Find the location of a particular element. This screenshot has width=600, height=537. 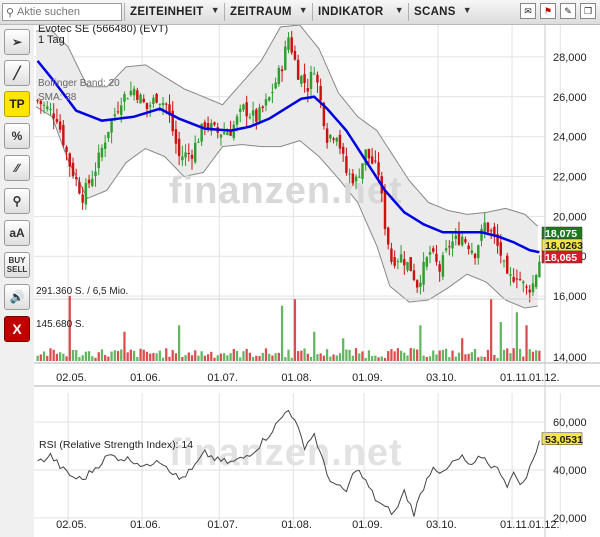

menu-indikator: INDIKATOR ▼ is located at coordinates (360, 12).